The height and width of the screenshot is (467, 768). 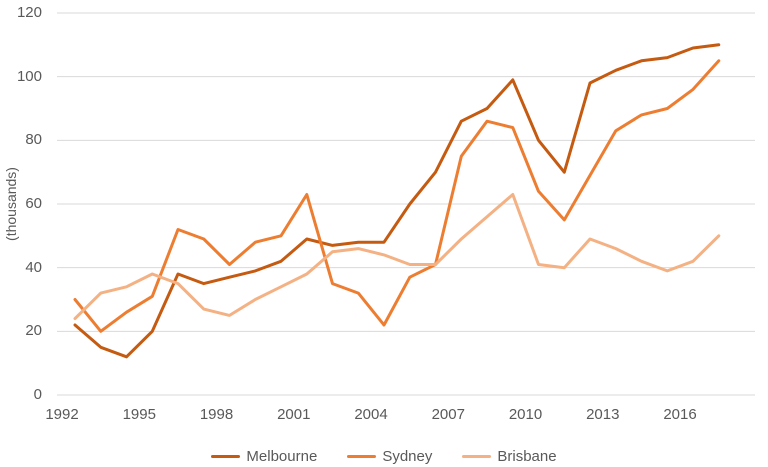 I want to click on x-tick-label-2004: 2004, so click(x=371, y=414).